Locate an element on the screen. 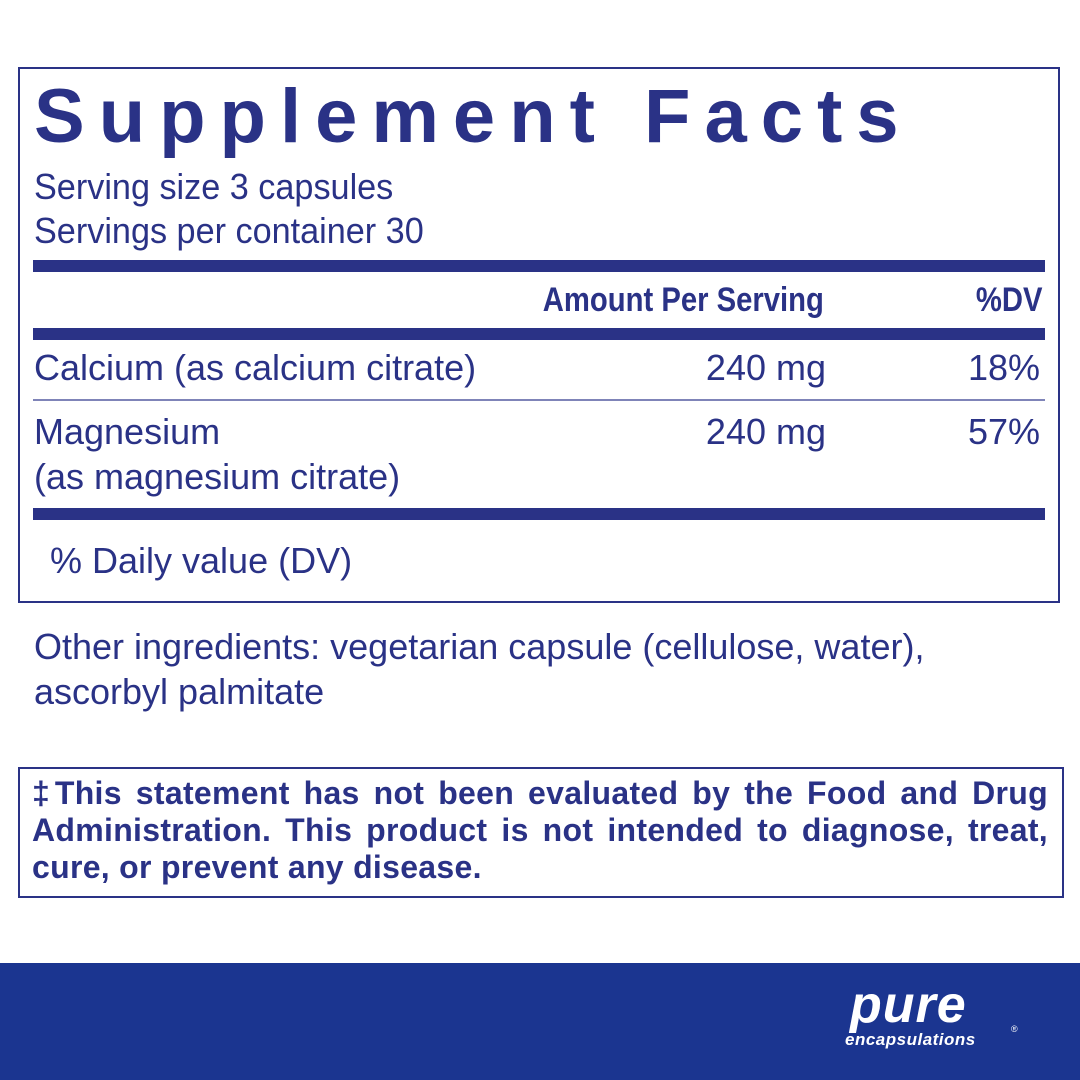 The height and width of the screenshot is (1080, 1080). disclaimer-box is located at coordinates (541, 832).